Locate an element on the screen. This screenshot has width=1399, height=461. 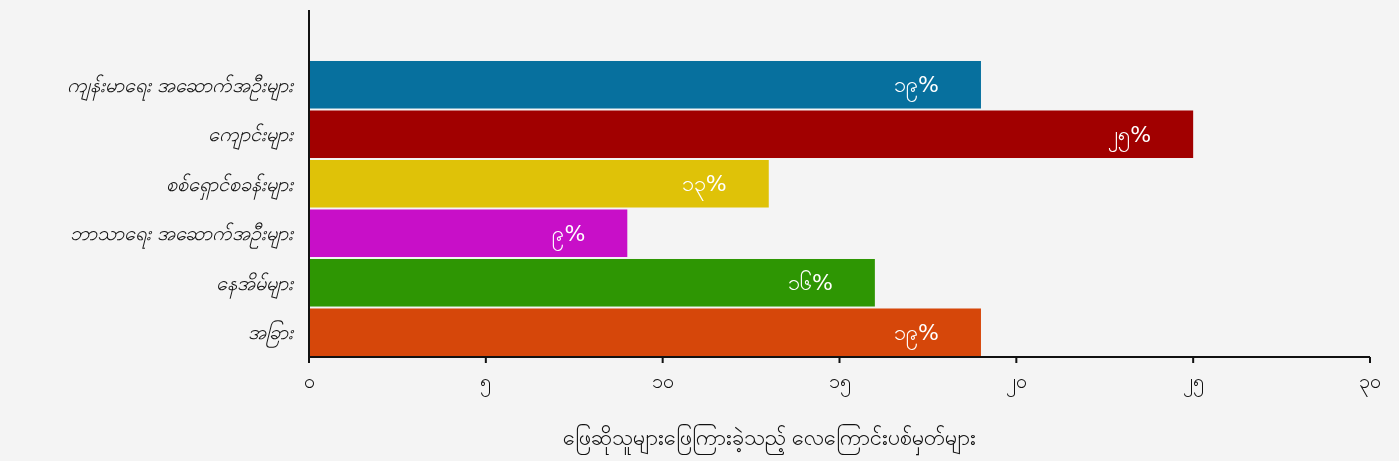
y-tick-label: နေအိမ်များ is located at coordinates (255, 284).